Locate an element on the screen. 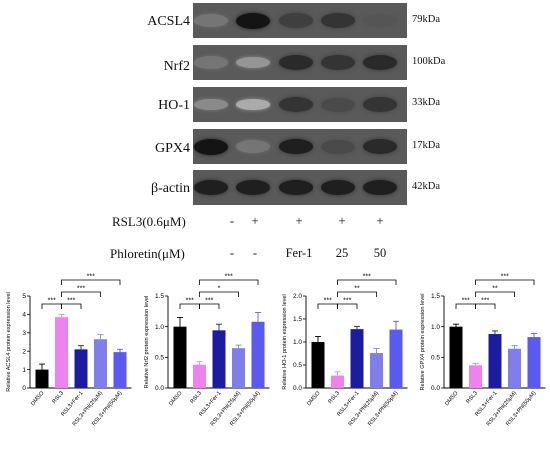 The width and height of the screenshot is (550, 451). blot-label-gpx4: GPX4 is located at coordinates (172, 148).